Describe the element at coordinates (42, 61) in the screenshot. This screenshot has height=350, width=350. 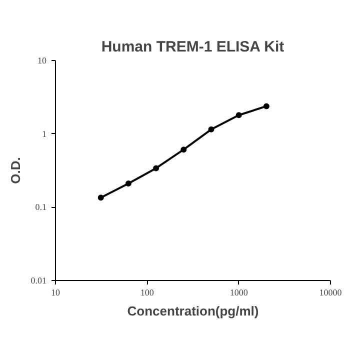
I see `y-tick-label: 10` at that location.